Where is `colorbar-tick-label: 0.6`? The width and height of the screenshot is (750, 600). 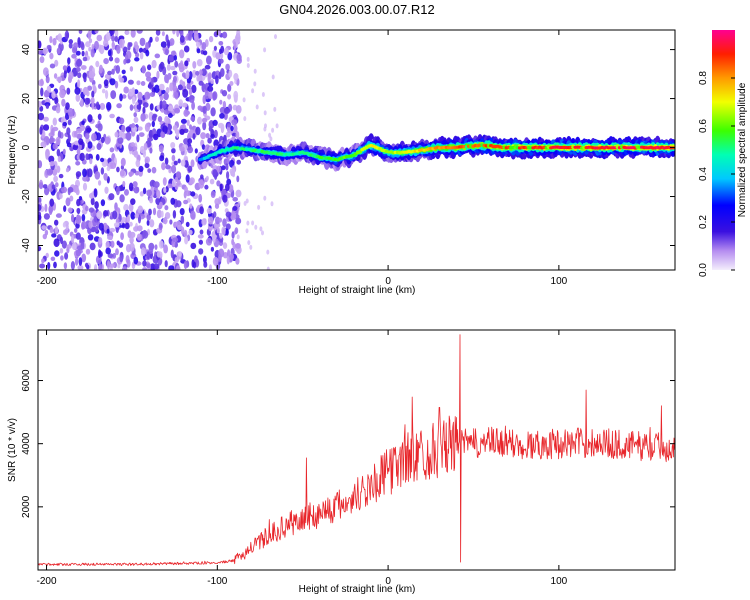 colorbar-tick-label: 0.6 is located at coordinates (703, 126).